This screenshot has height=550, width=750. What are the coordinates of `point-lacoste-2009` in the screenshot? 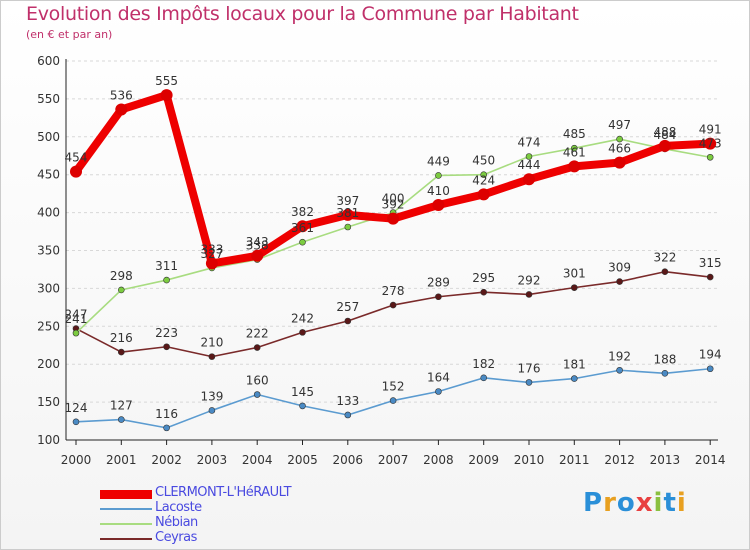 It's located at (484, 378).